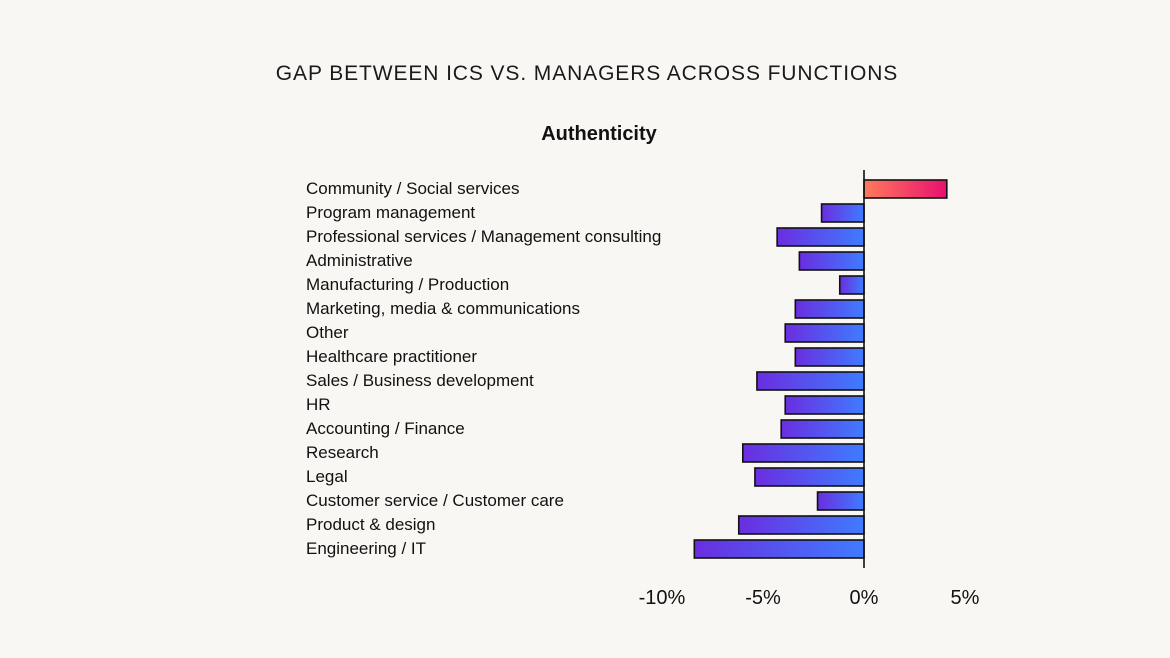 The height and width of the screenshot is (658, 1170). Describe the element at coordinates (392, 356) in the screenshot. I see `category-label: Healthcare practitioner` at that location.